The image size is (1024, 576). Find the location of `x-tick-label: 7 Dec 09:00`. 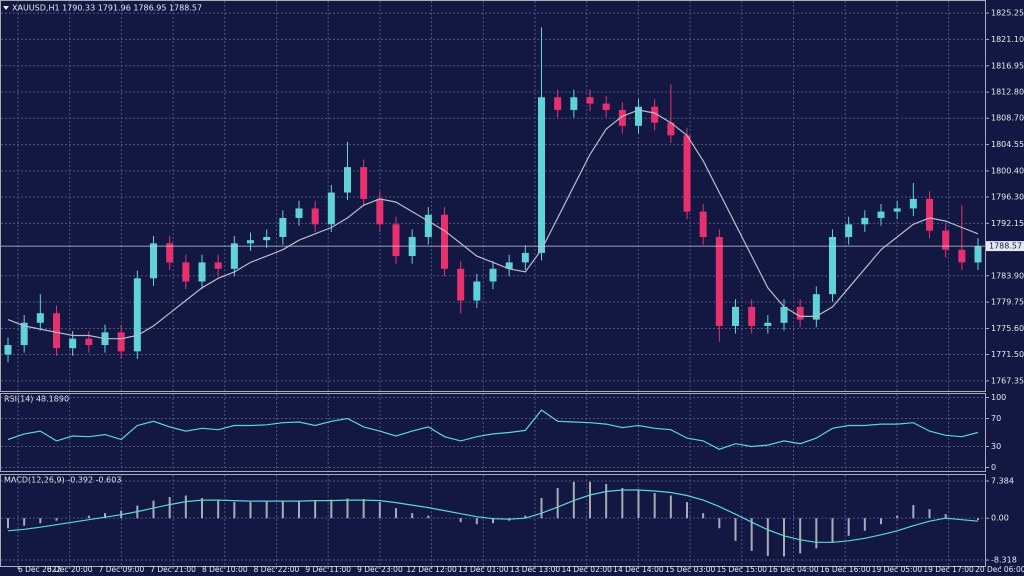

x-tick-label: 7 Dec 09:00 is located at coordinates (122, 569).